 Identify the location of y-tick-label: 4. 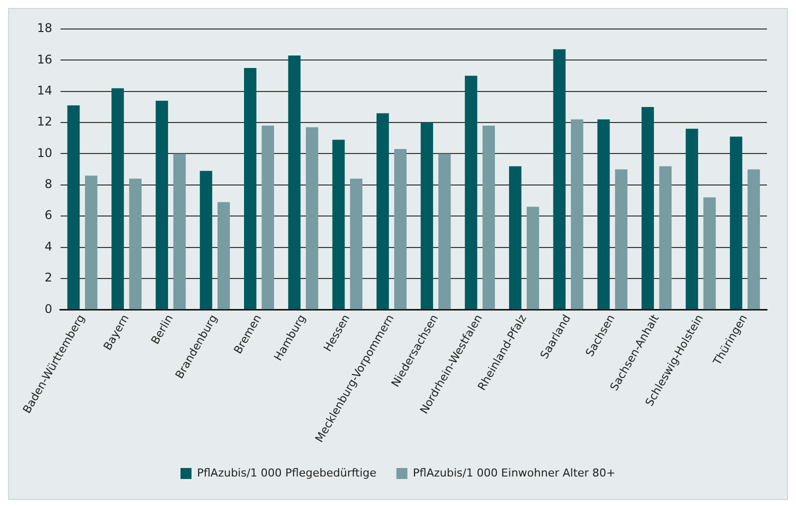
(48, 246).